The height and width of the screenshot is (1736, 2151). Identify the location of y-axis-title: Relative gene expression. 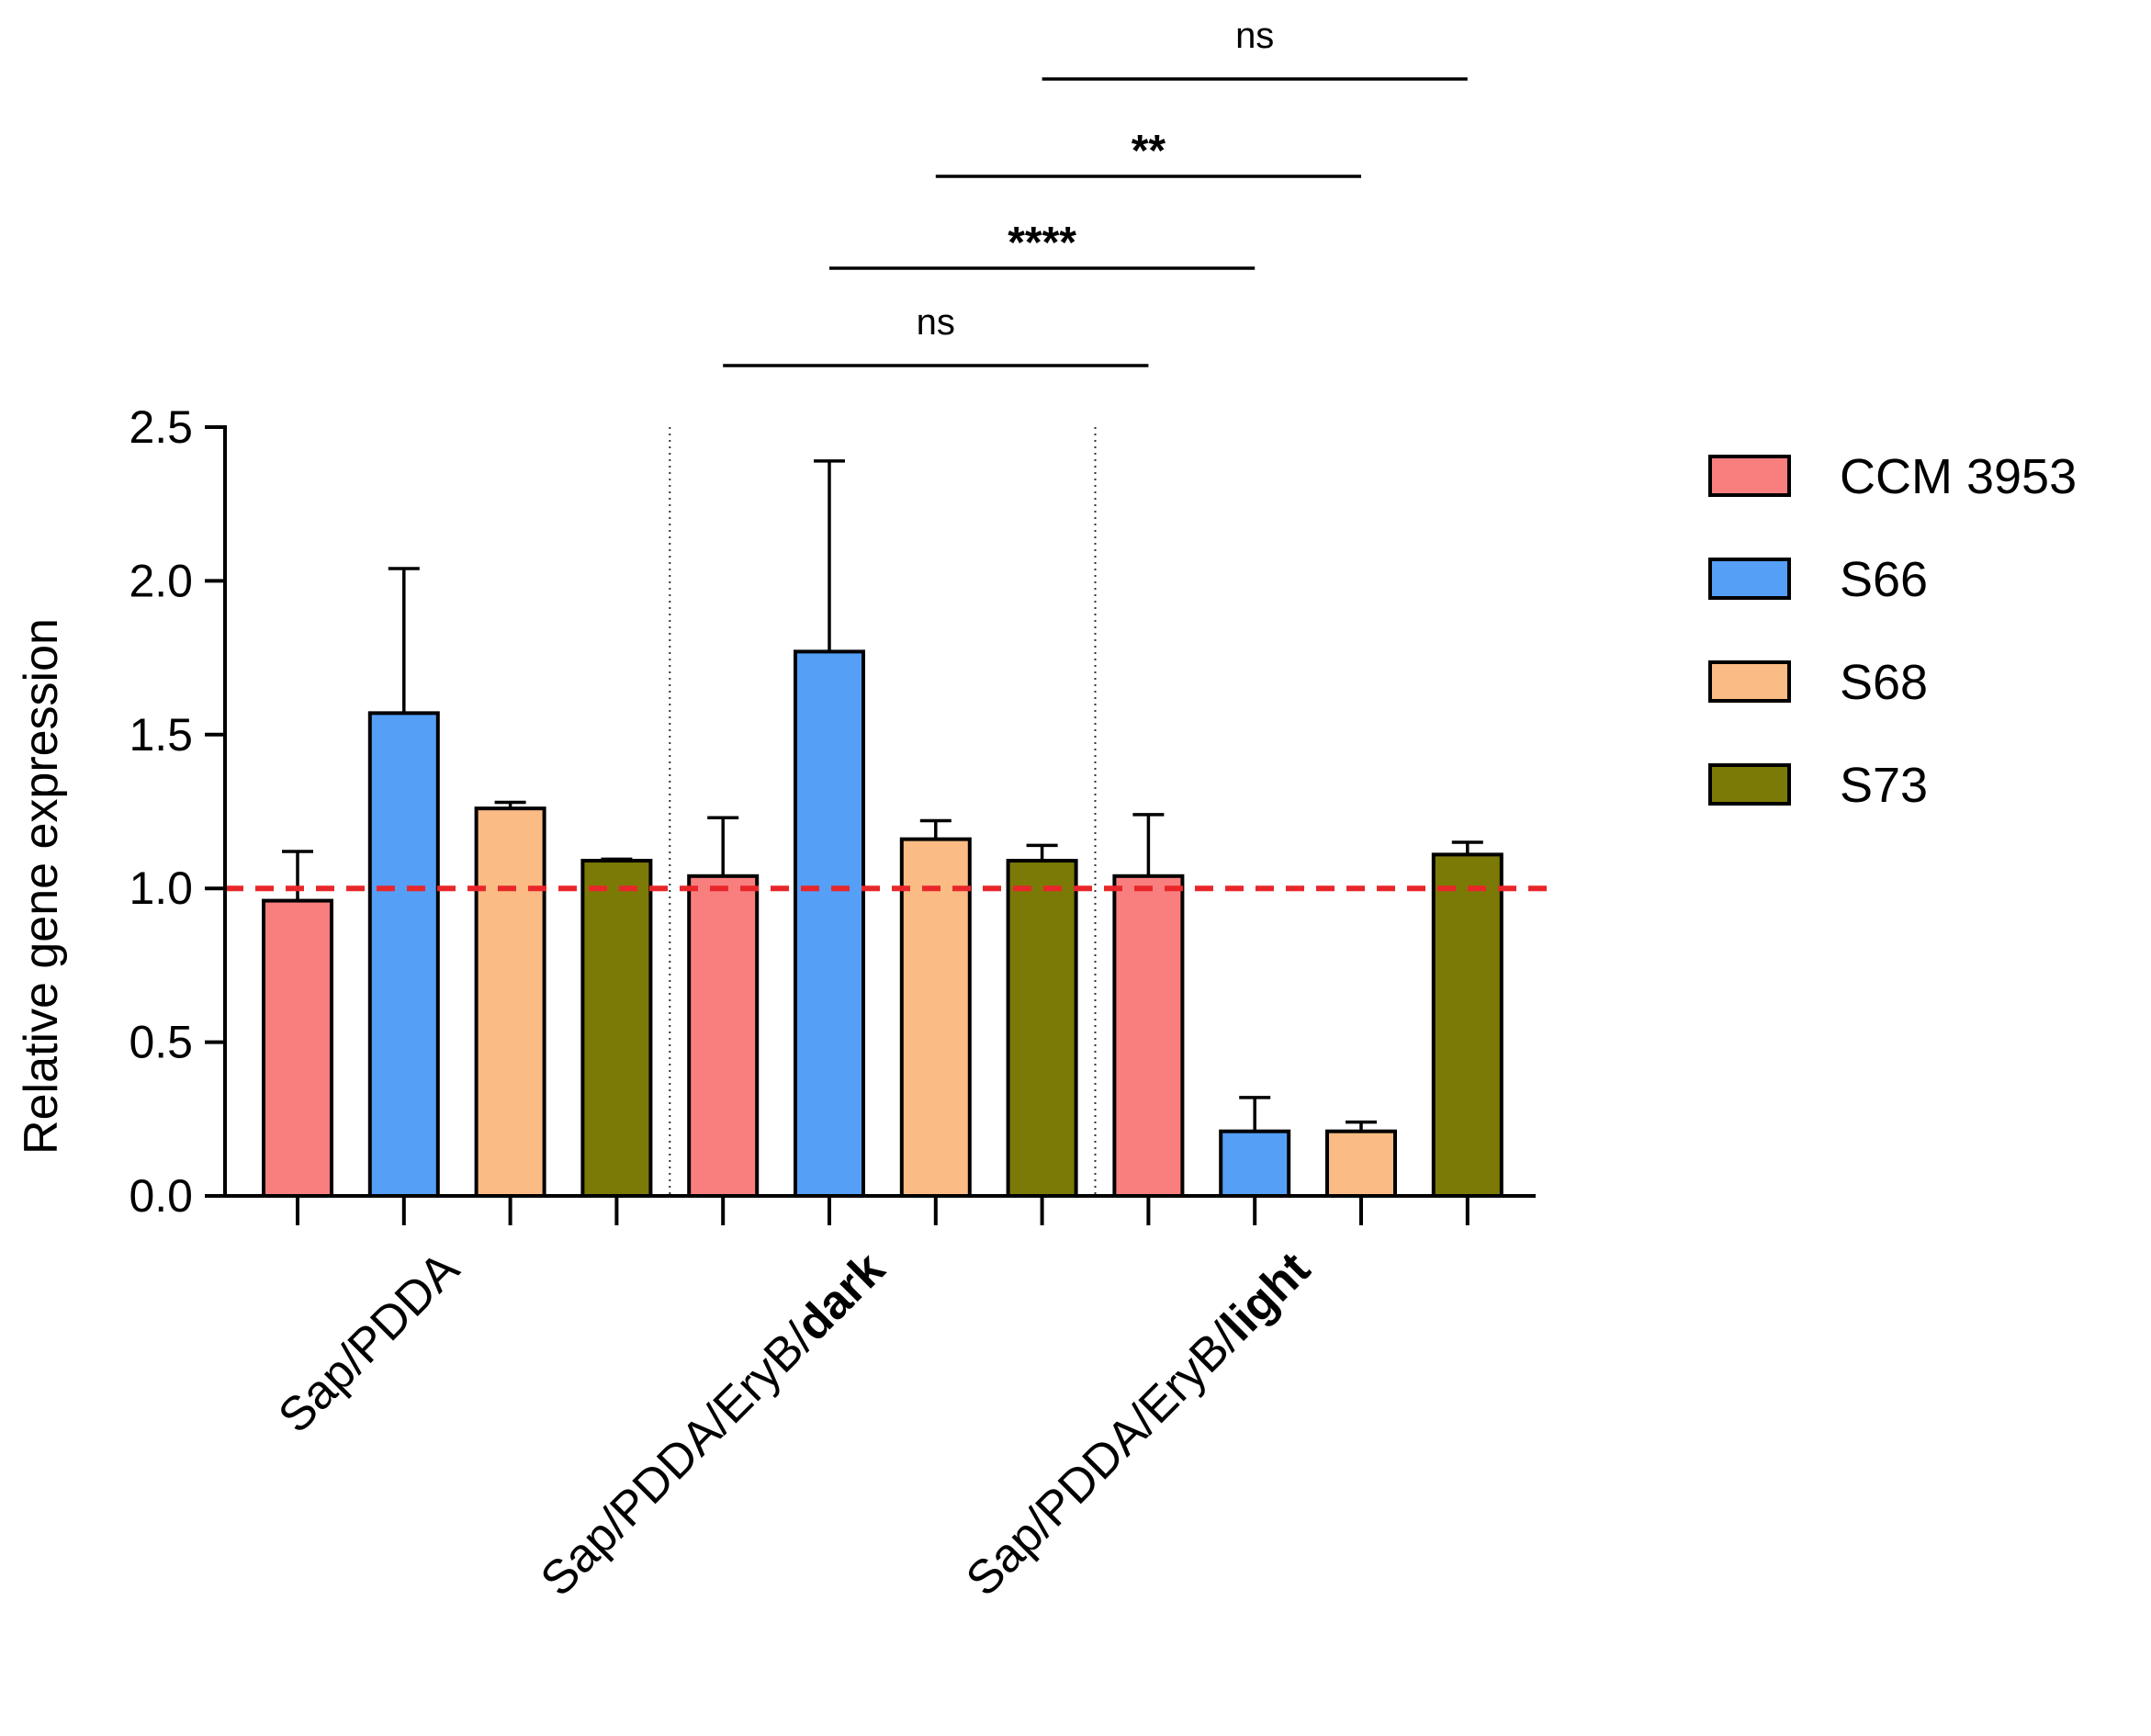
(41, 886).